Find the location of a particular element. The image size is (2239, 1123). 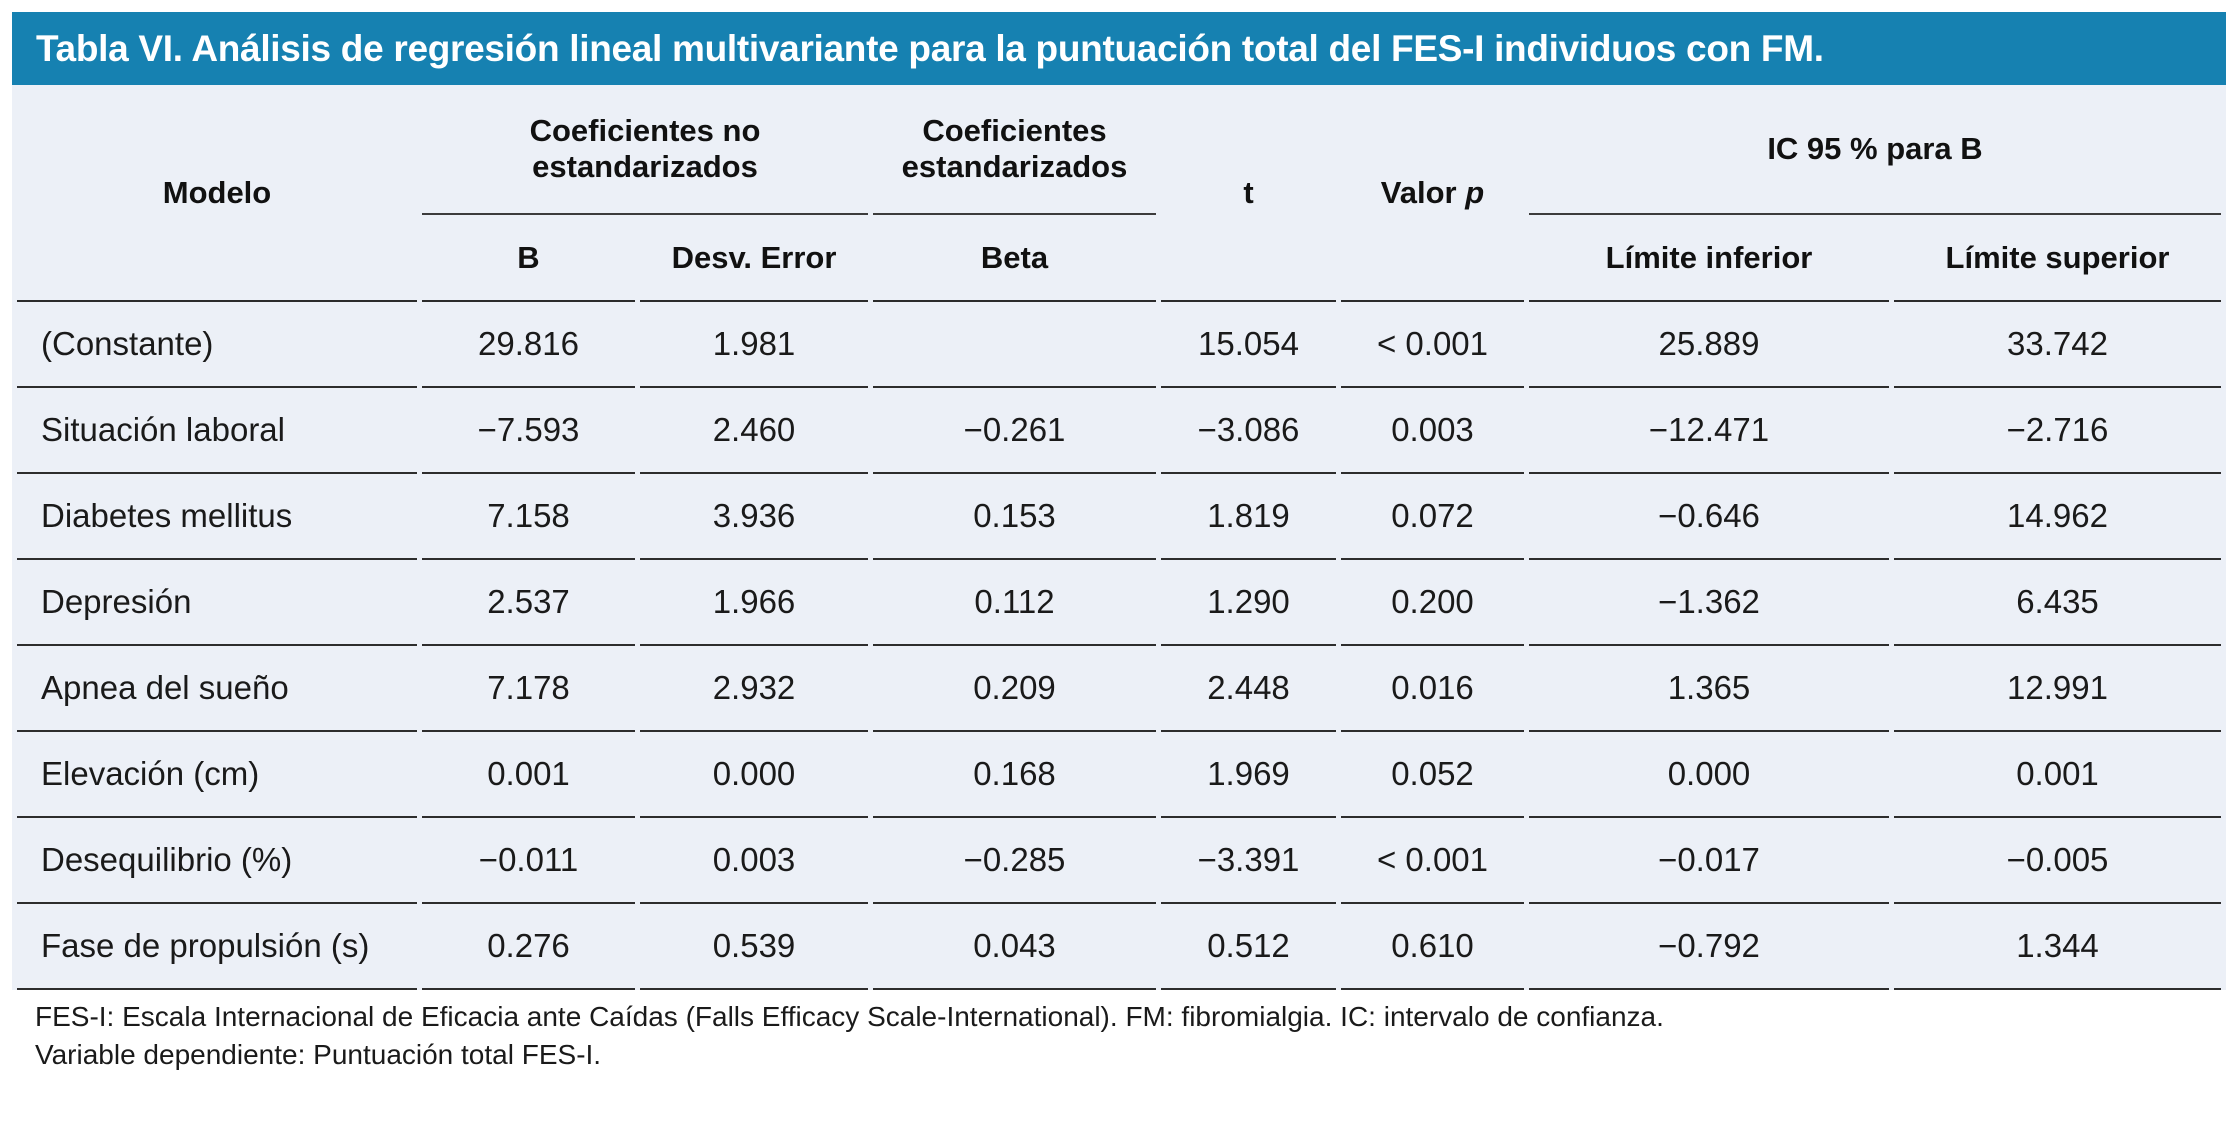

cell-valor-p: 0.200 is located at coordinates (1432, 603).